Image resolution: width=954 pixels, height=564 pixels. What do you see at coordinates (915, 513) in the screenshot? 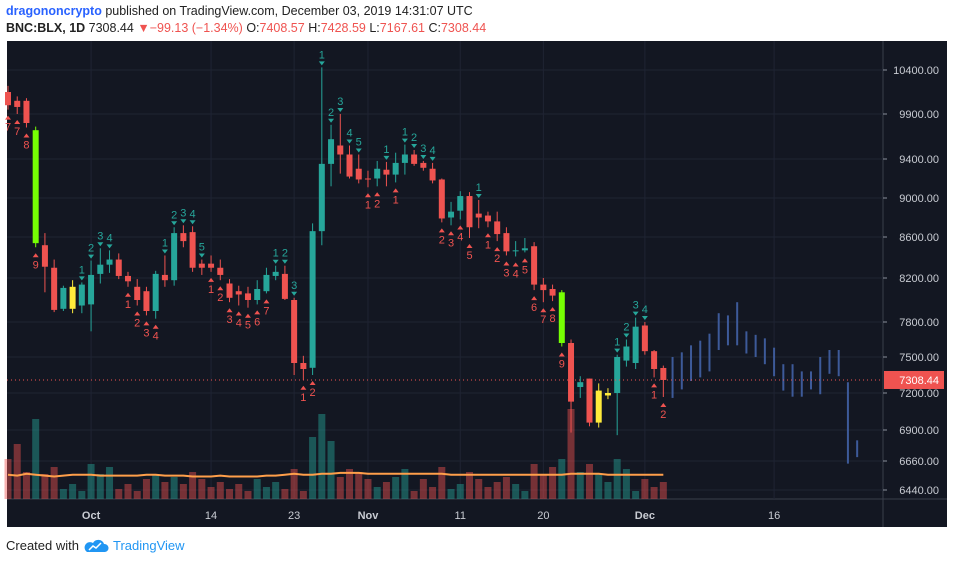
I see `axis-corner` at bounding box center [915, 513].